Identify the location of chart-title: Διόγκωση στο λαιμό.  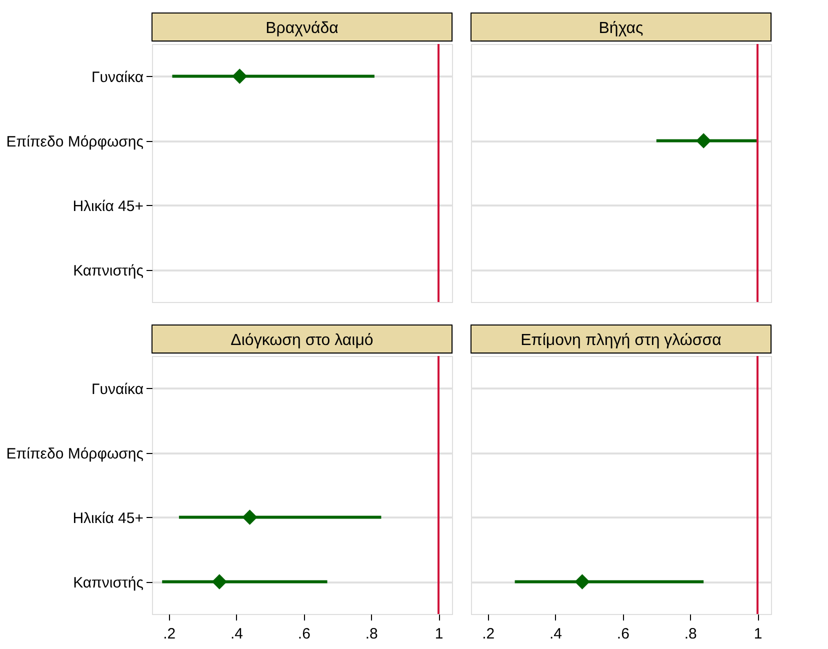
(302, 340).